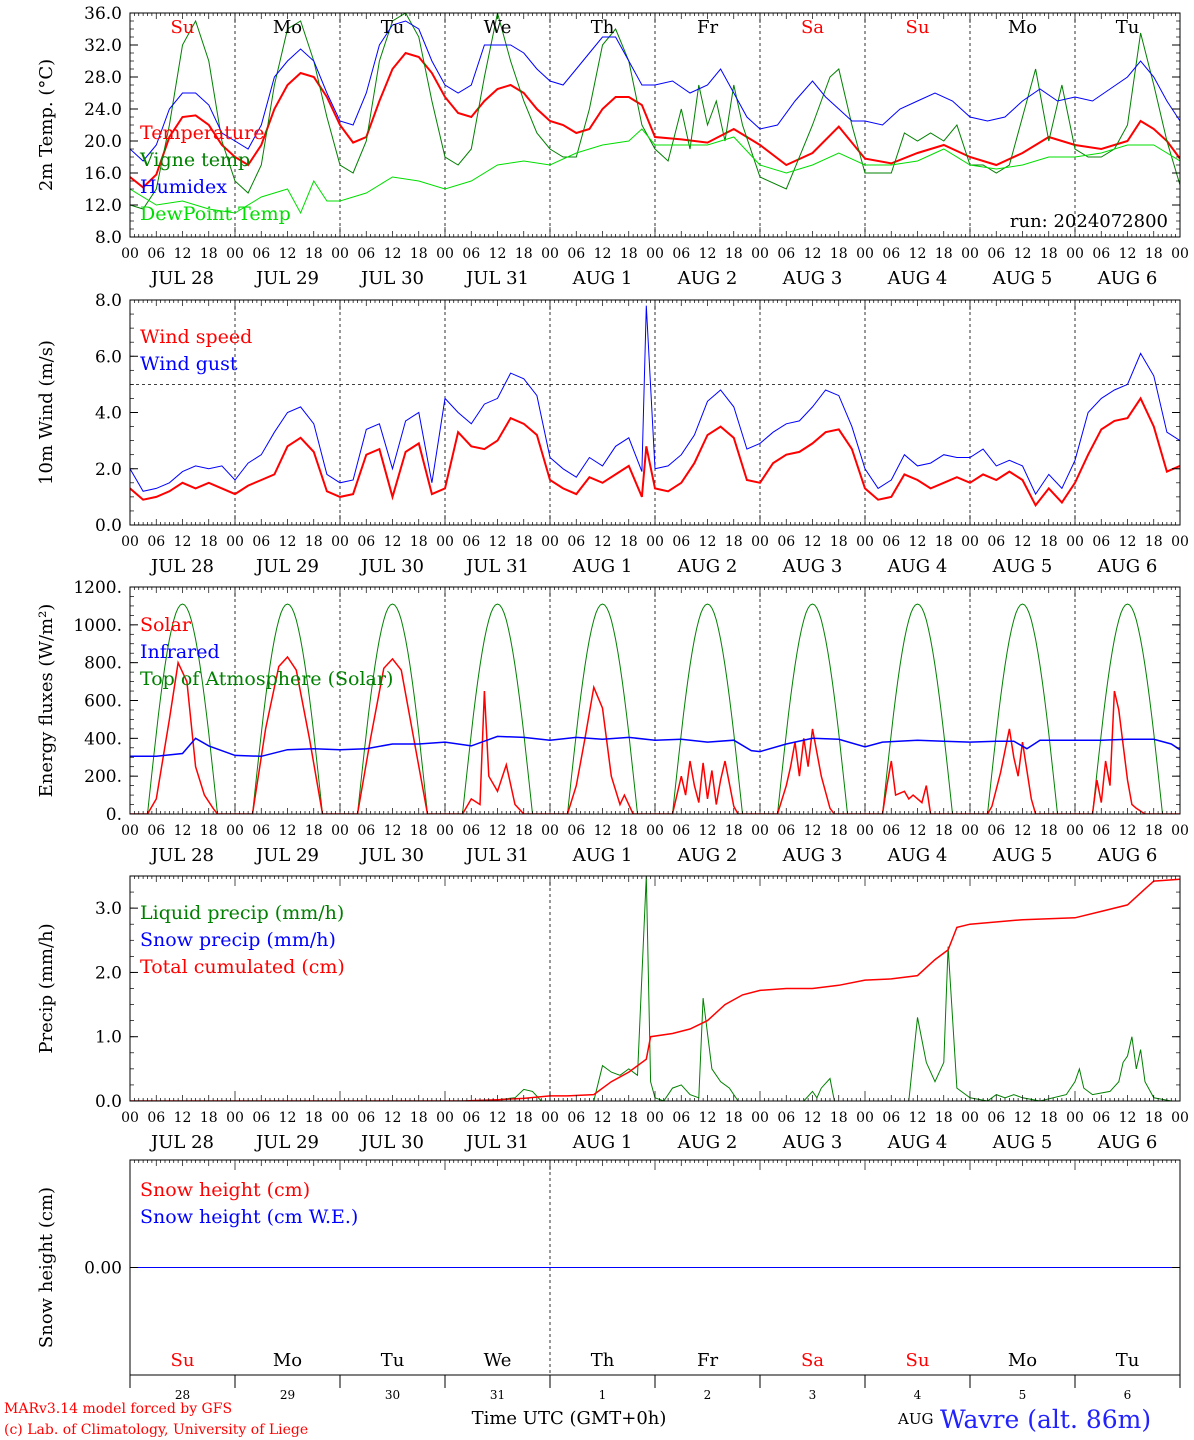 This screenshot has height=1440, width=1194. Describe the element at coordinates (918, 1395) in the screenshot. I see `day-number-label: 4` at that location.